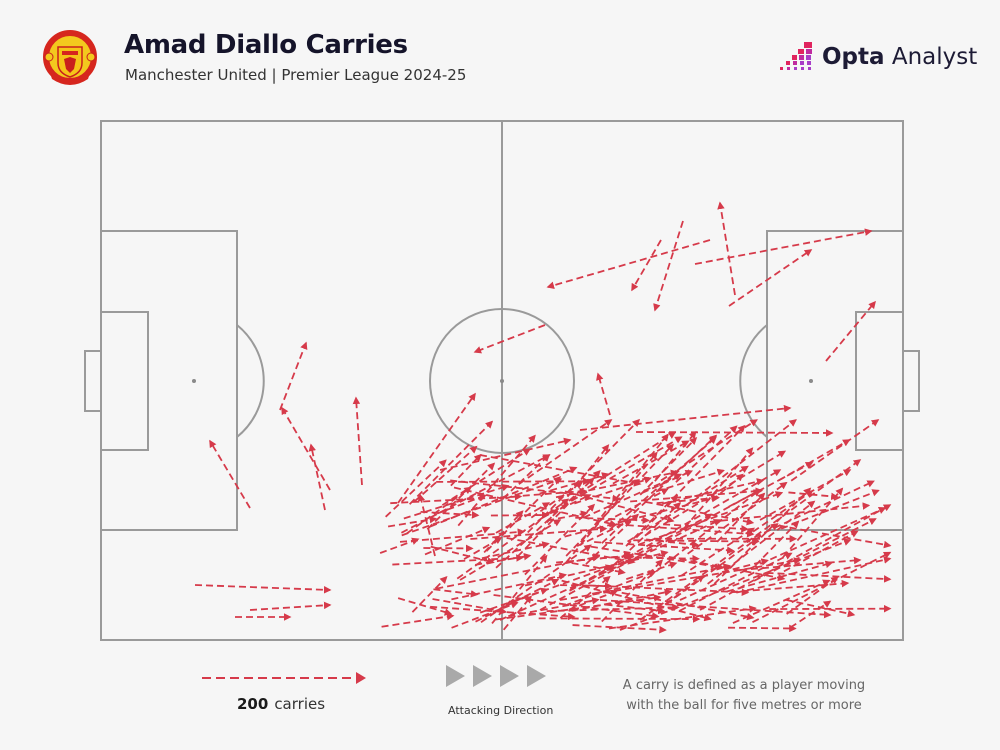  I want to click on manchester-united-crest-icon, so click(70, 57).